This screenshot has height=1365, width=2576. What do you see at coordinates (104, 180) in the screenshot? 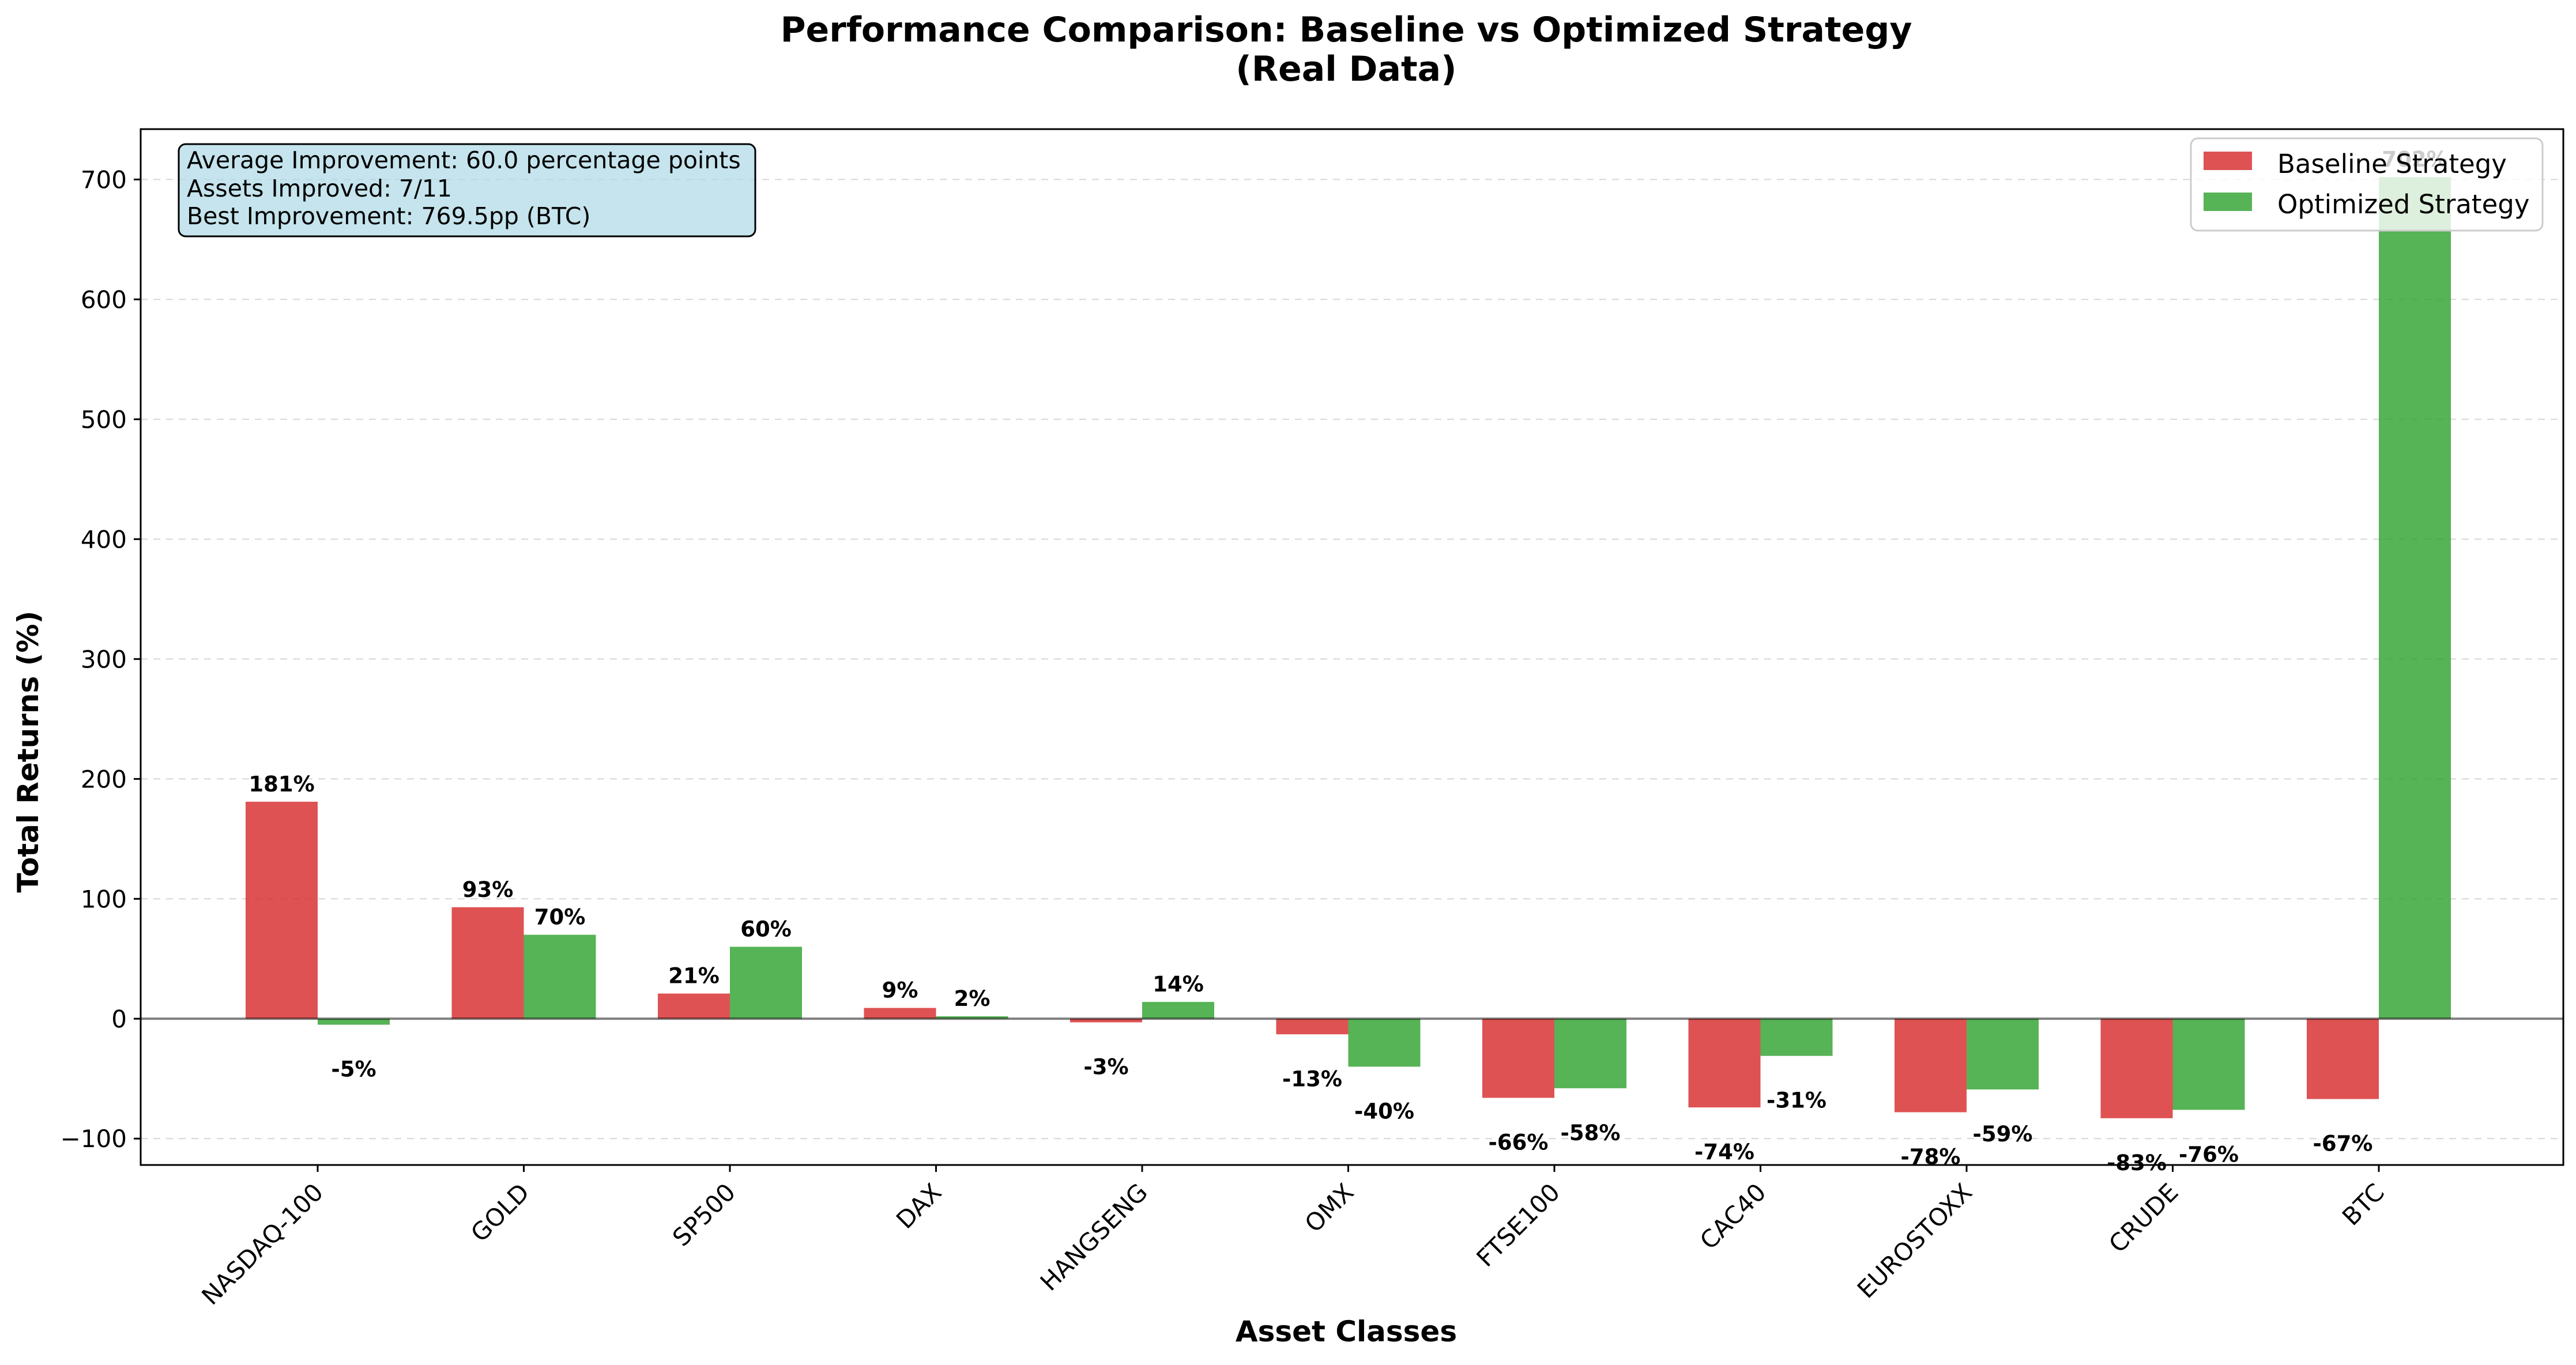
I see `y-tick-label: 700` at bounding box center [104, 180].